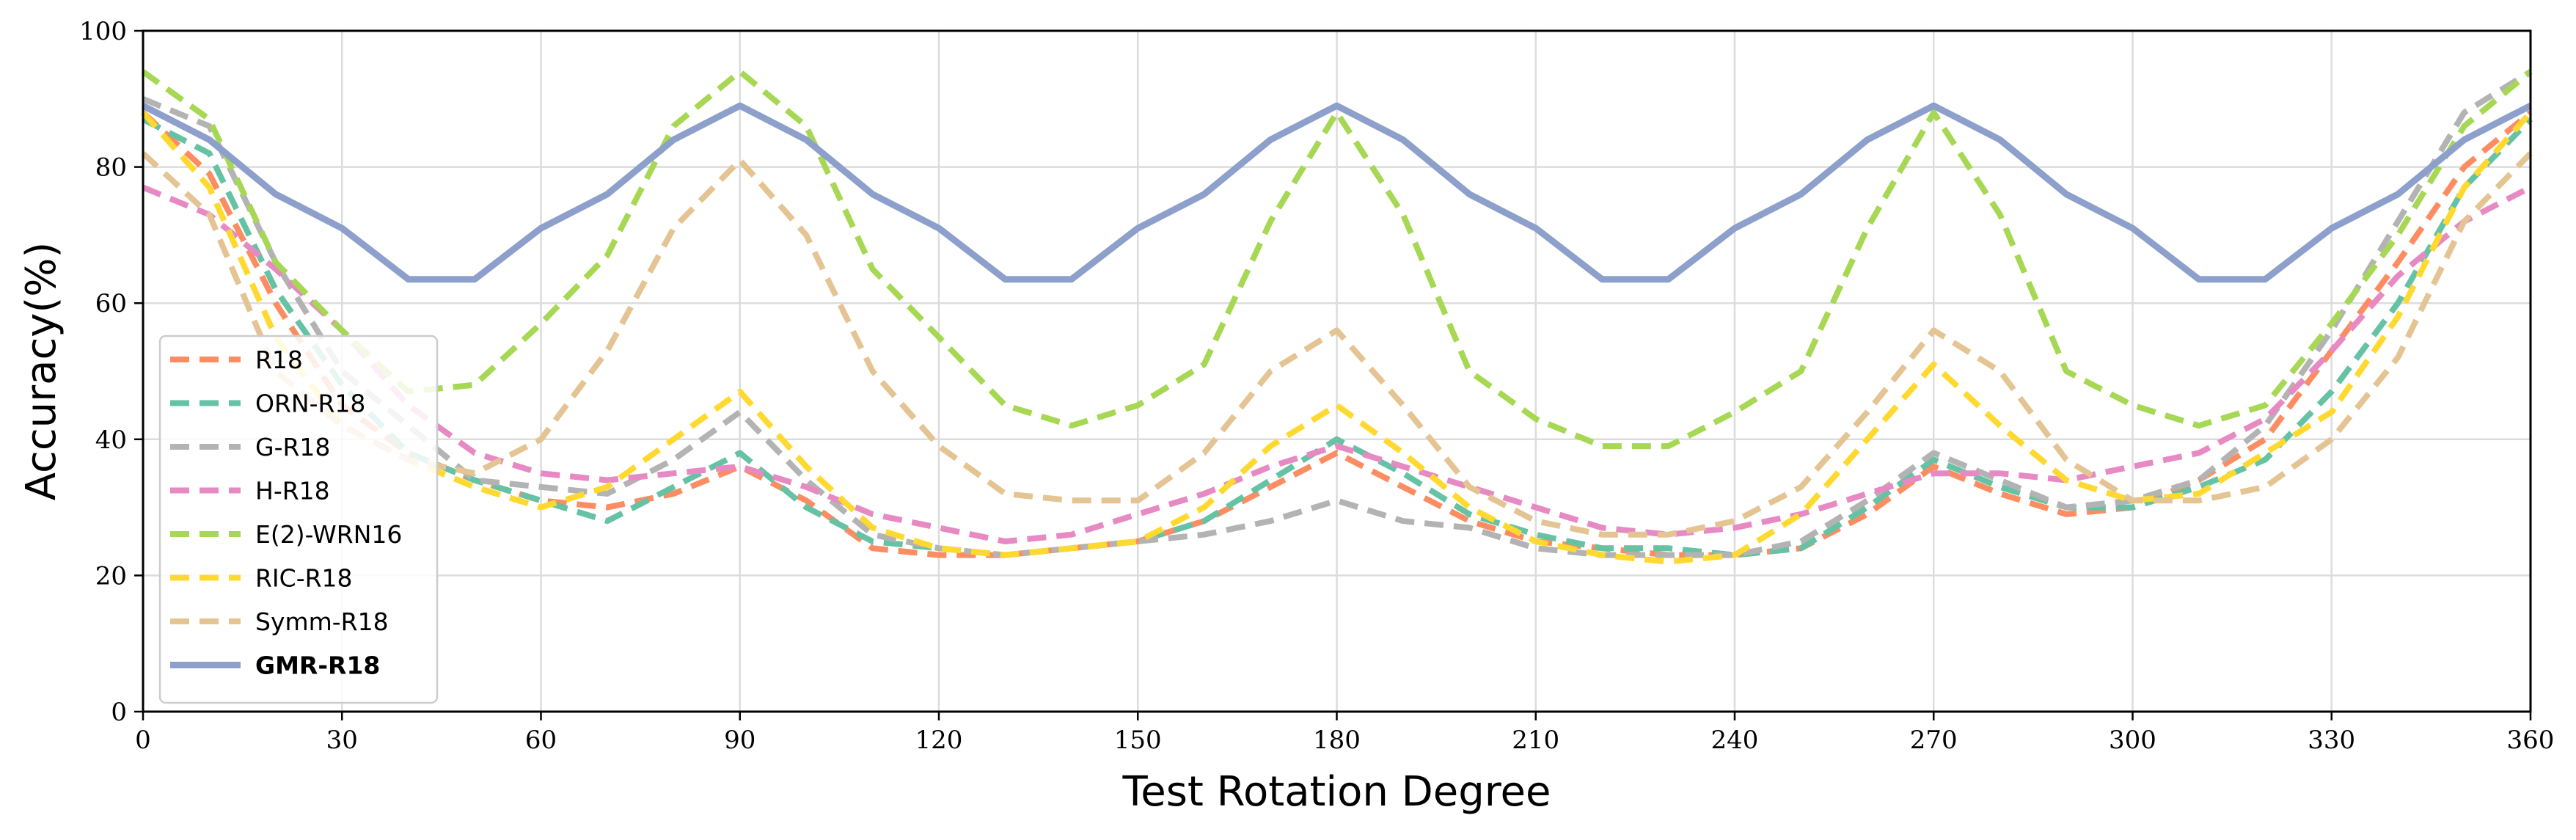 The image size is (2576, 840). What do you see at coordinates (739, 741) in the screenshot?
I see `x-tick-label: 90` at bounding box center [739, 741].